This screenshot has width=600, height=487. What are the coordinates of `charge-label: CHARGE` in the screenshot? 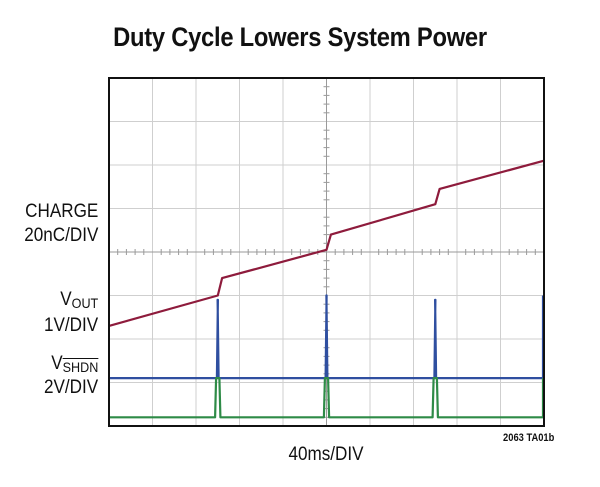 It's located at (61, 211).